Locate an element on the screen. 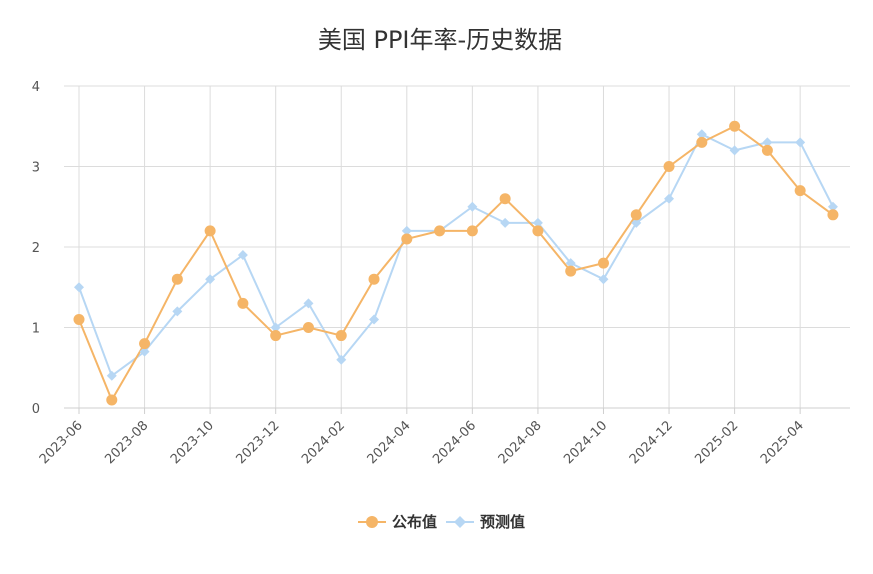 The image size is (873, 574). y-tick-label: 2 is located at coordinates (36, 248).